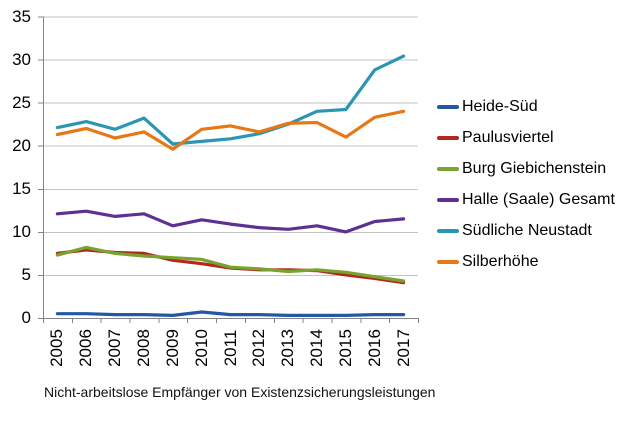 The width and height of the screenshot is (641, 428). Describe the element at coordinates (317, 348) in the screenshot. I see `x-axis-label: 2014` at that location.